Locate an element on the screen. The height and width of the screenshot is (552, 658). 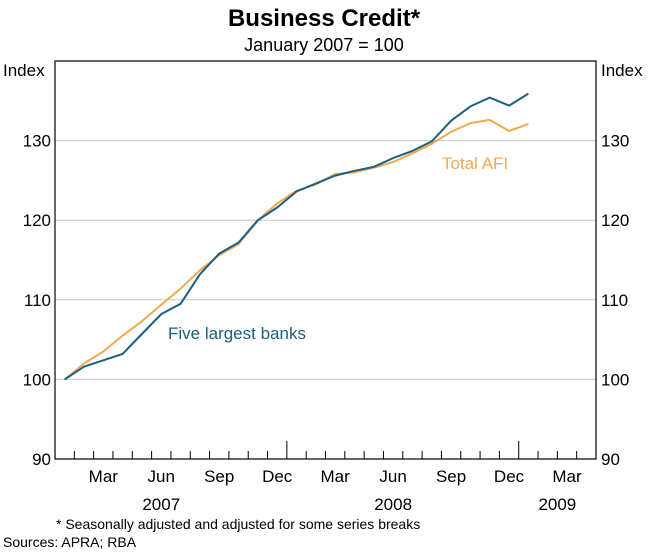
y-tick-label-right: 130 is located at coordinates (615, 141).